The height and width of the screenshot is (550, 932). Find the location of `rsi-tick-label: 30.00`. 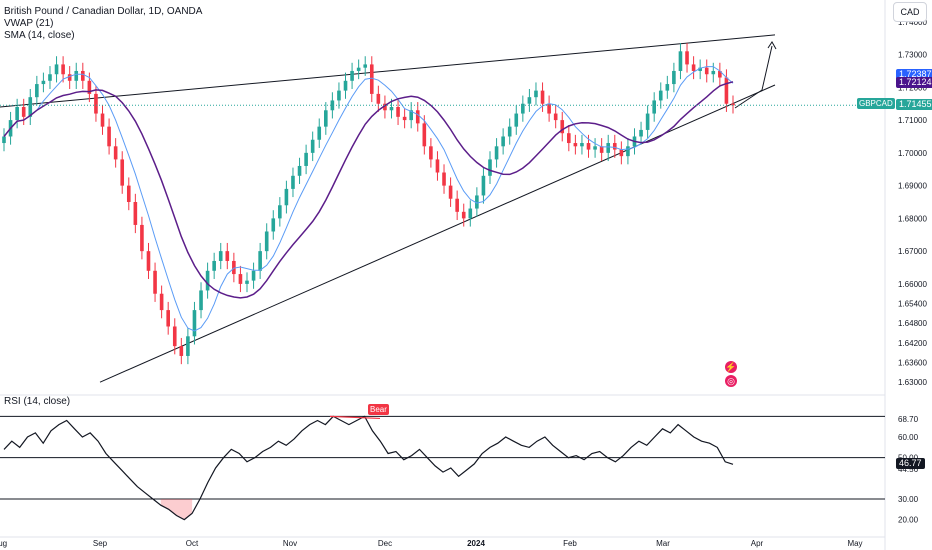

rsi-tick-label: 30.00 is located at coordinates (908, 499).